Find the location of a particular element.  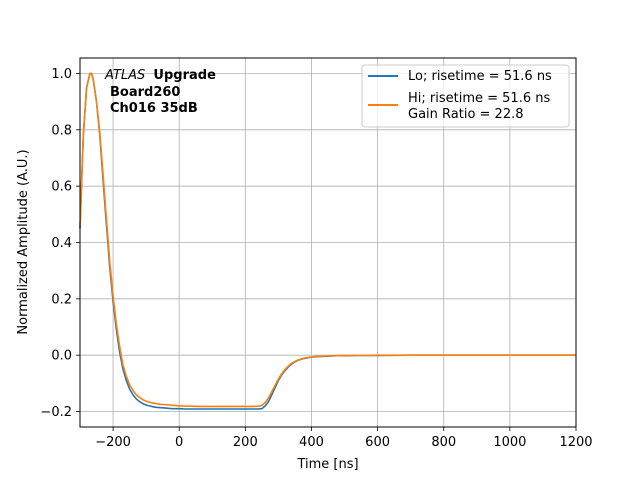

legend-box is located at coordinates (465, 96).